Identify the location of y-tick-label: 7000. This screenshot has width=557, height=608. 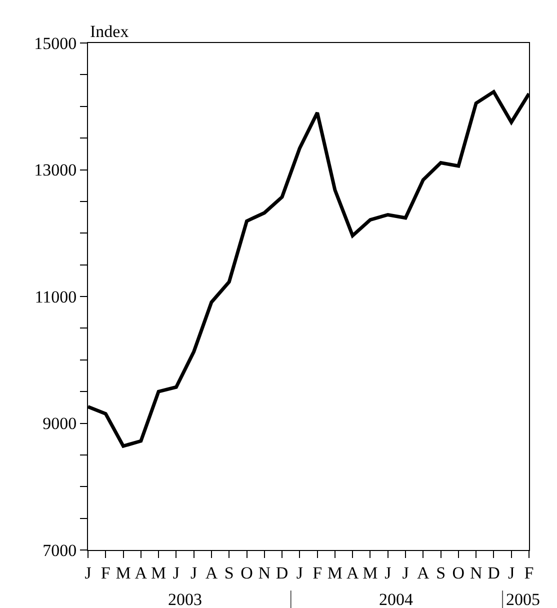
(59, 550).